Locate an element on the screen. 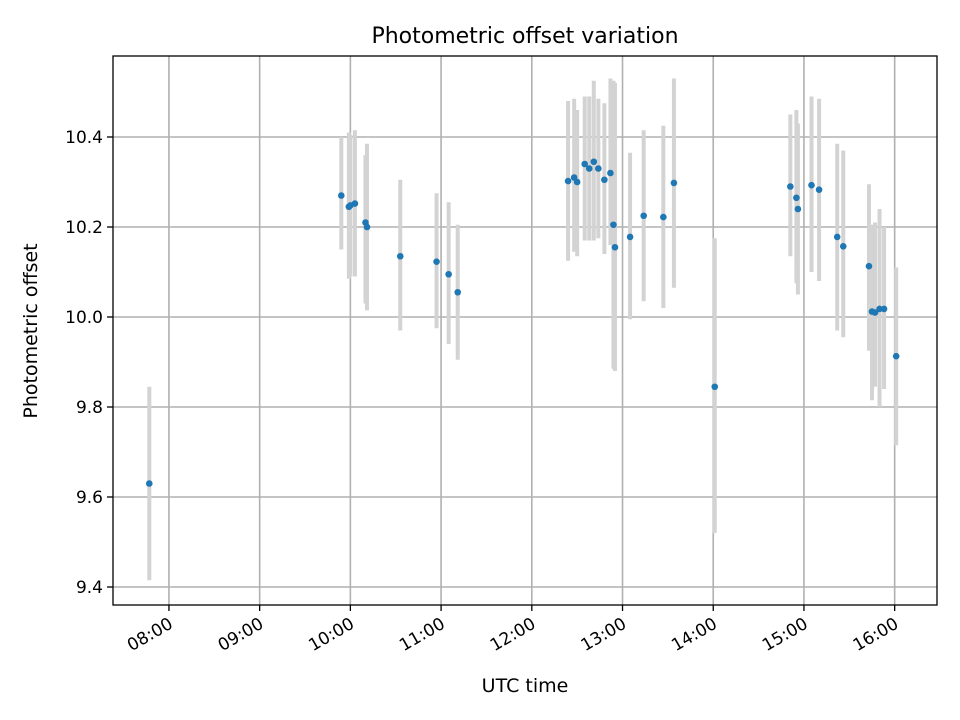  x-axis-label: UTC time is located at coordinates (525, 686).